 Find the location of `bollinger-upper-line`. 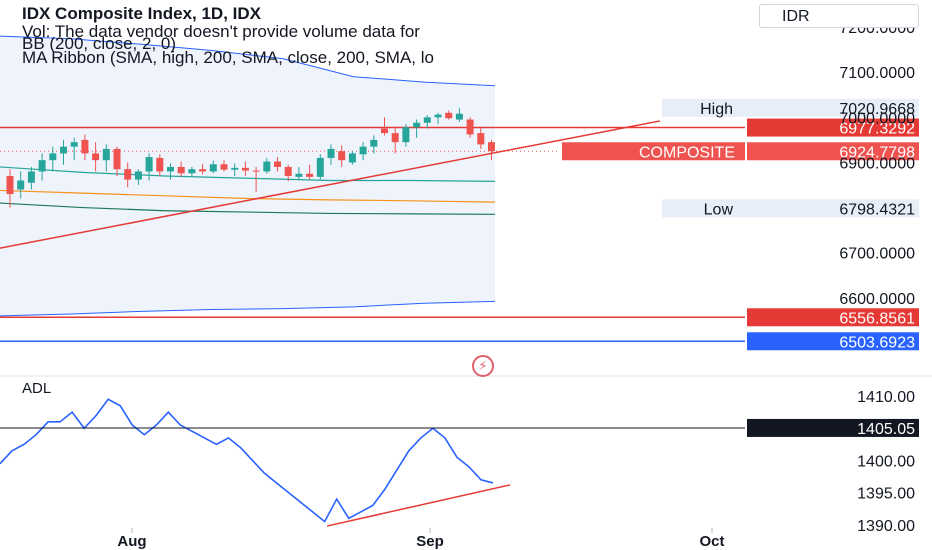

bollinger-upper-line is located at coordinates (248, 61).